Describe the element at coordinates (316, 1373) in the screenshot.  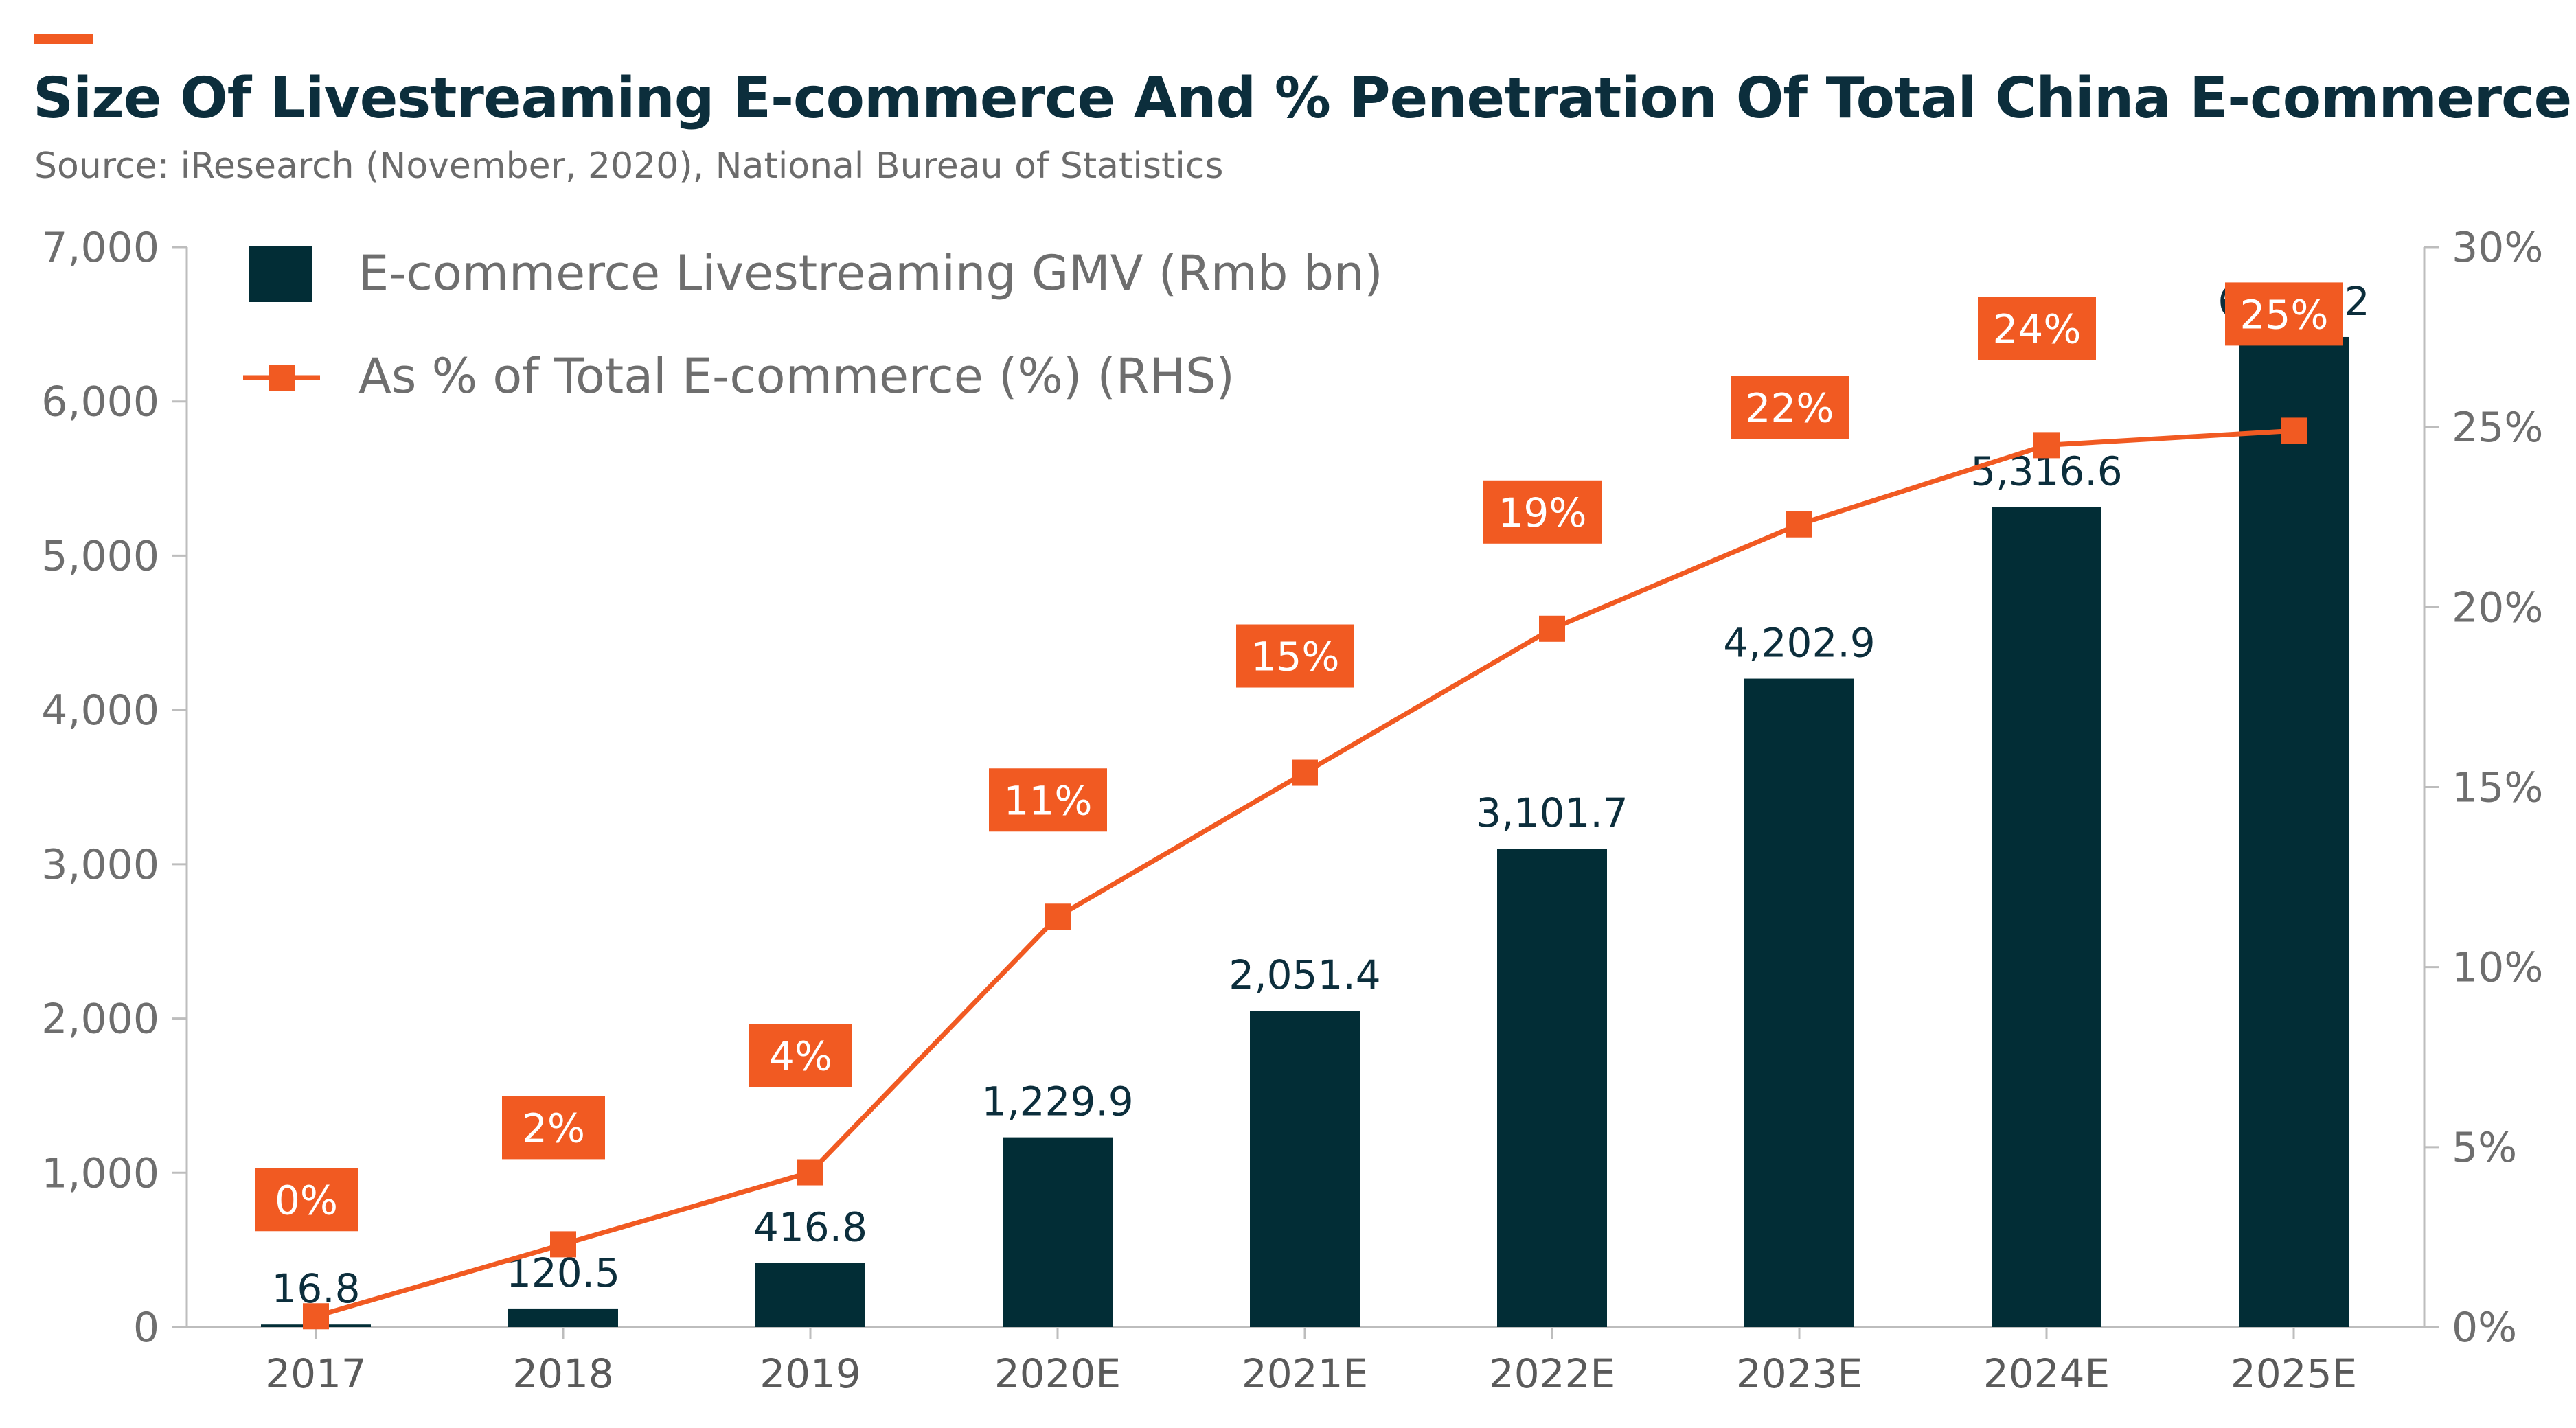
I see `x-tick-label: 2017` at that location.